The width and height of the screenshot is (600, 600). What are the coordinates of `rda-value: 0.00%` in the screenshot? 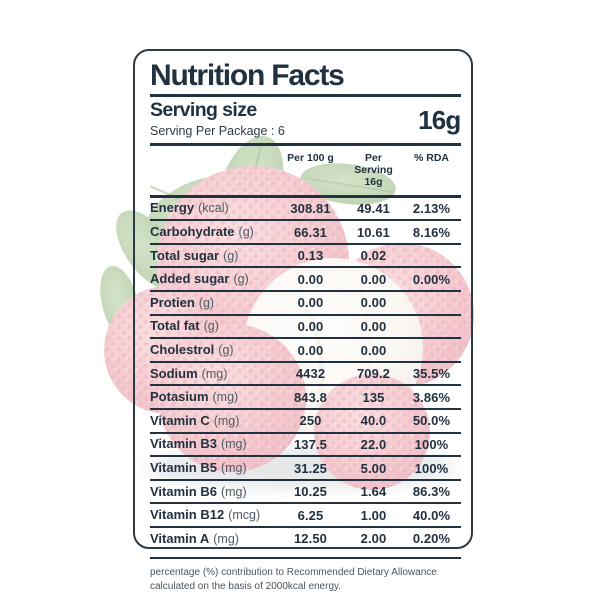 It's located at (431, 279).